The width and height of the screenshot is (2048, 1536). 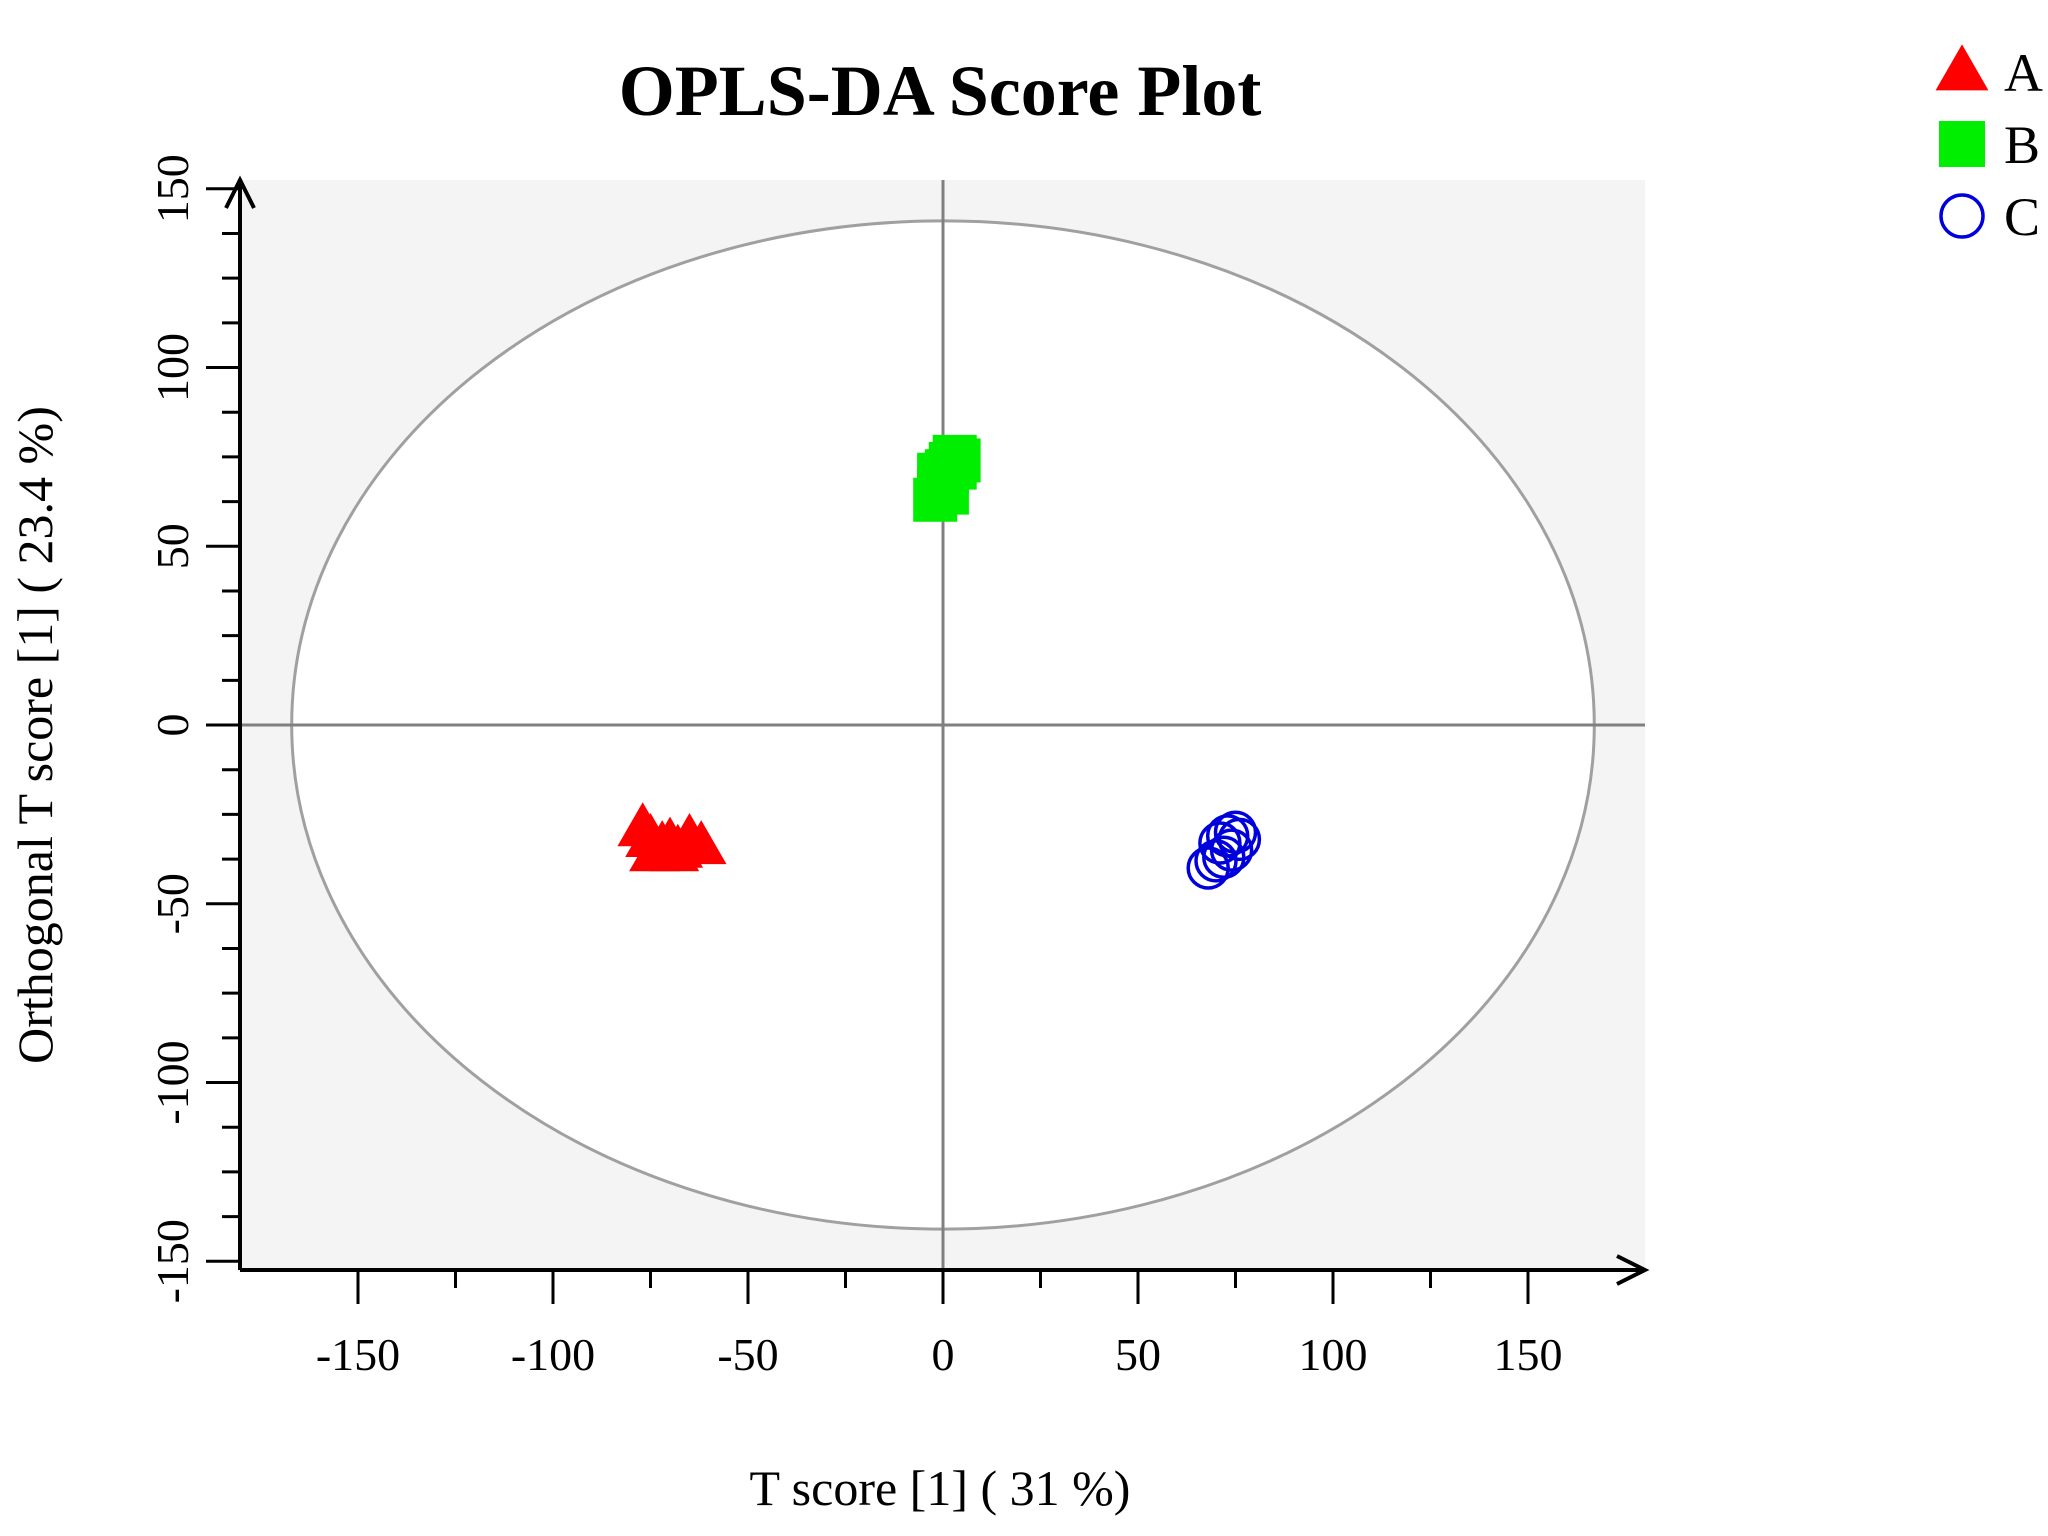 What do you see at coordinates (35, 735) in the screenshot?
I see `y-axis-label: Orthogonal T score [1] ( 23.4 %)` at bounding box center [35, 735].